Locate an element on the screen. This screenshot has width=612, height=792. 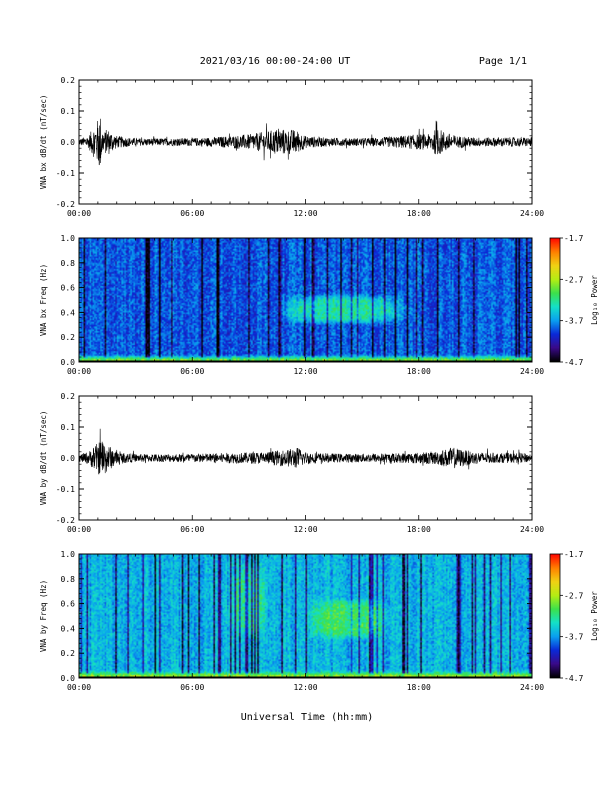
panel-4-ytick-label: 0.4 is located at coordinates (68, 628).